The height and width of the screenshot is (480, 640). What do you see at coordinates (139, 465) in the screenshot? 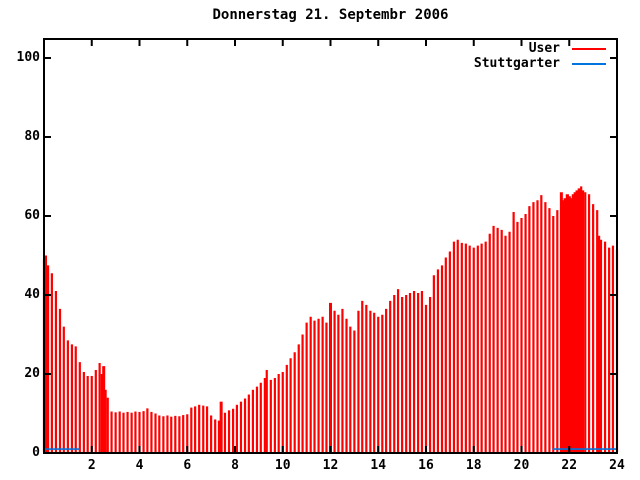
I see `x-axis-tick-label: 4` at bounding box center [139, 465].